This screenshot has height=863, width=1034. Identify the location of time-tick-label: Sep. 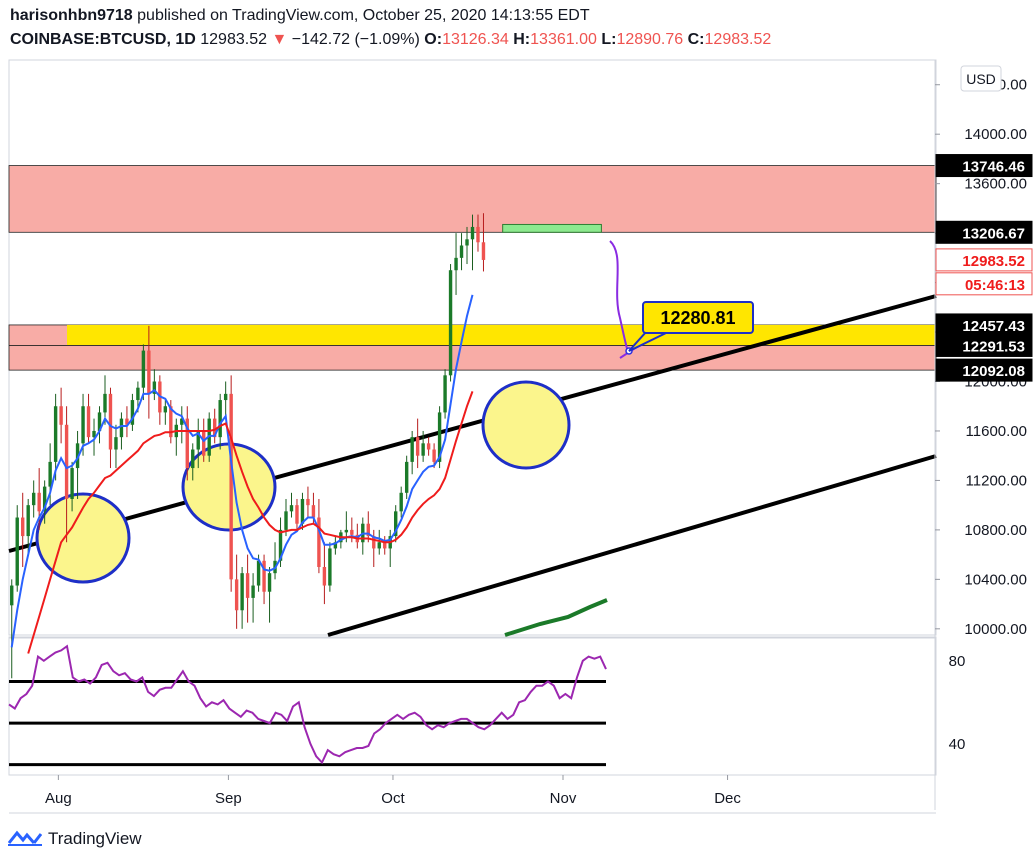
(228, 798).